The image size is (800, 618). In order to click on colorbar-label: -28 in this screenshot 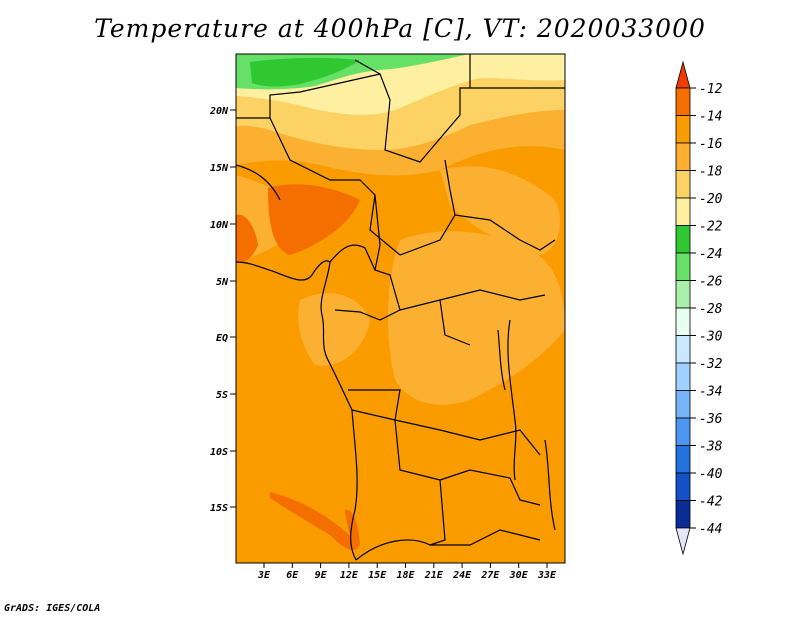, I will do `click(711, 309)`.